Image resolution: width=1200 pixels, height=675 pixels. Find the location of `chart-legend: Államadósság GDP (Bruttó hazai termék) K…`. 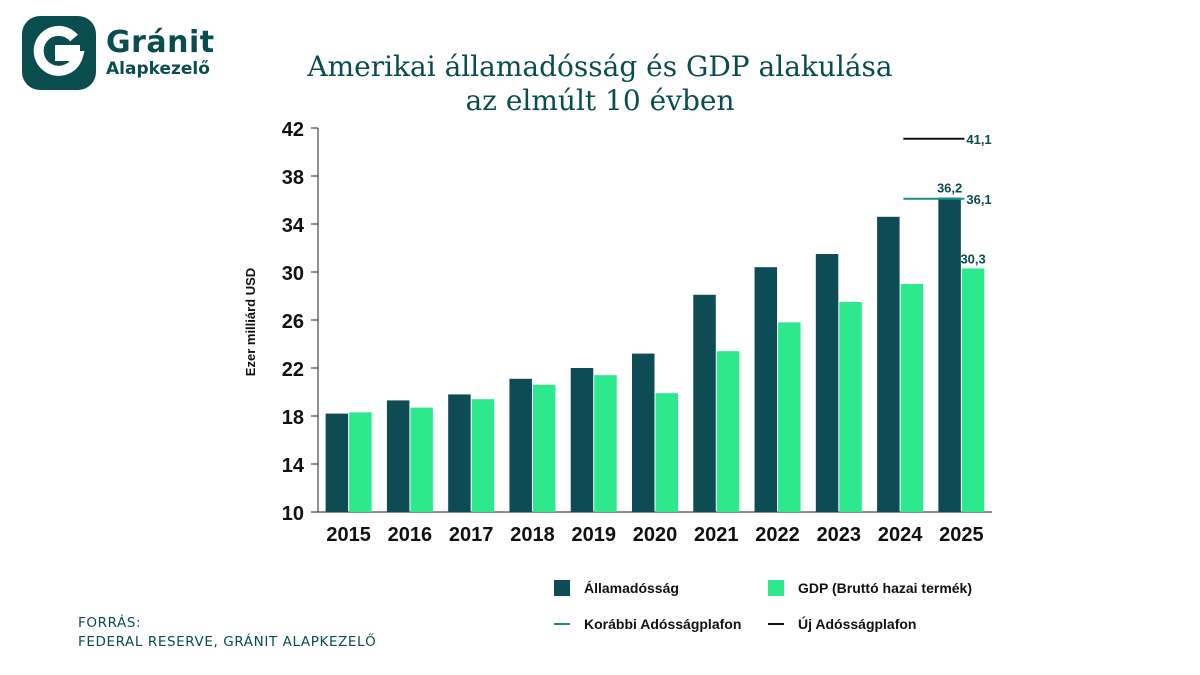

chart-legend: Államadósság GDP (Bruttó hazai termék) K… is located at coordinates (784, 607).